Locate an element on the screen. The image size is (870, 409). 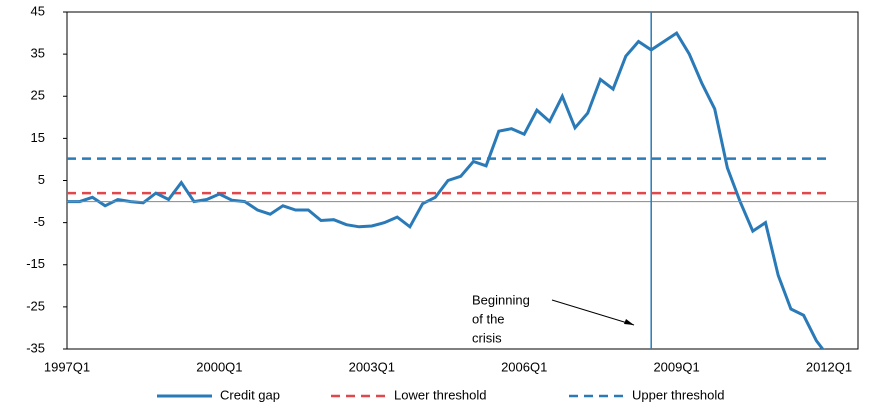
annotation-arrowhead is located at coordinates (629, 322).